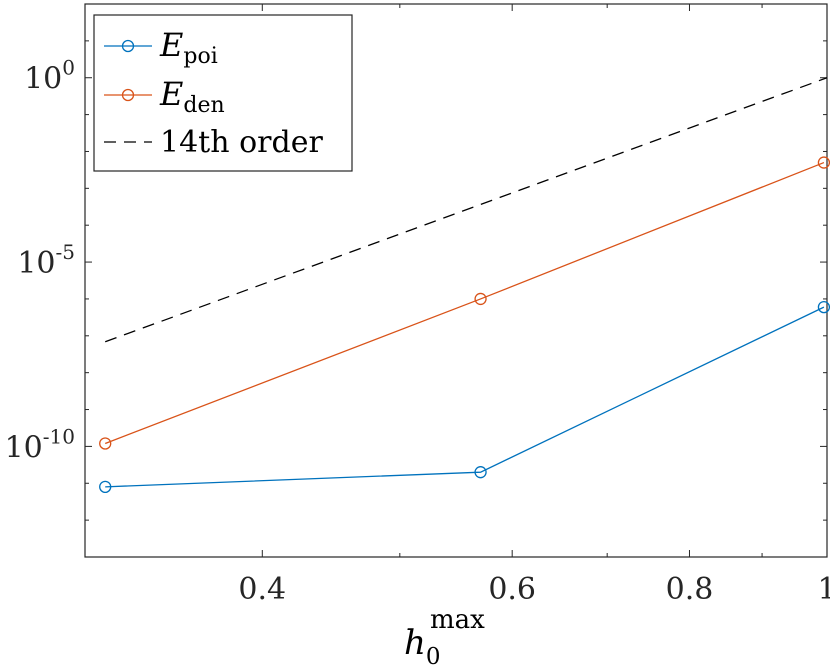 The image size is (830, 668). I want to click on x-tick-label: 0.8, so click(690, 589).